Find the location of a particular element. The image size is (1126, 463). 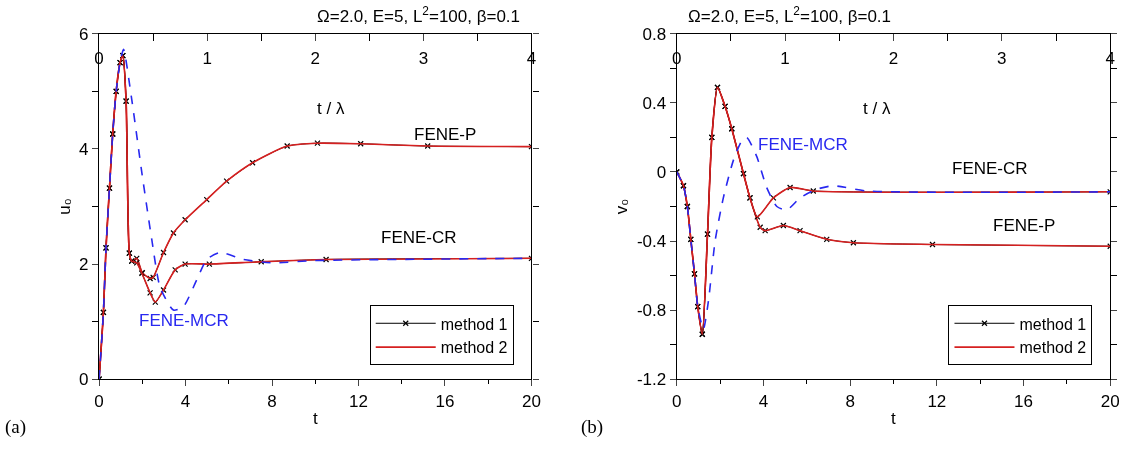

y-tick-label: 0.4 is located at coordinates (654, 103).